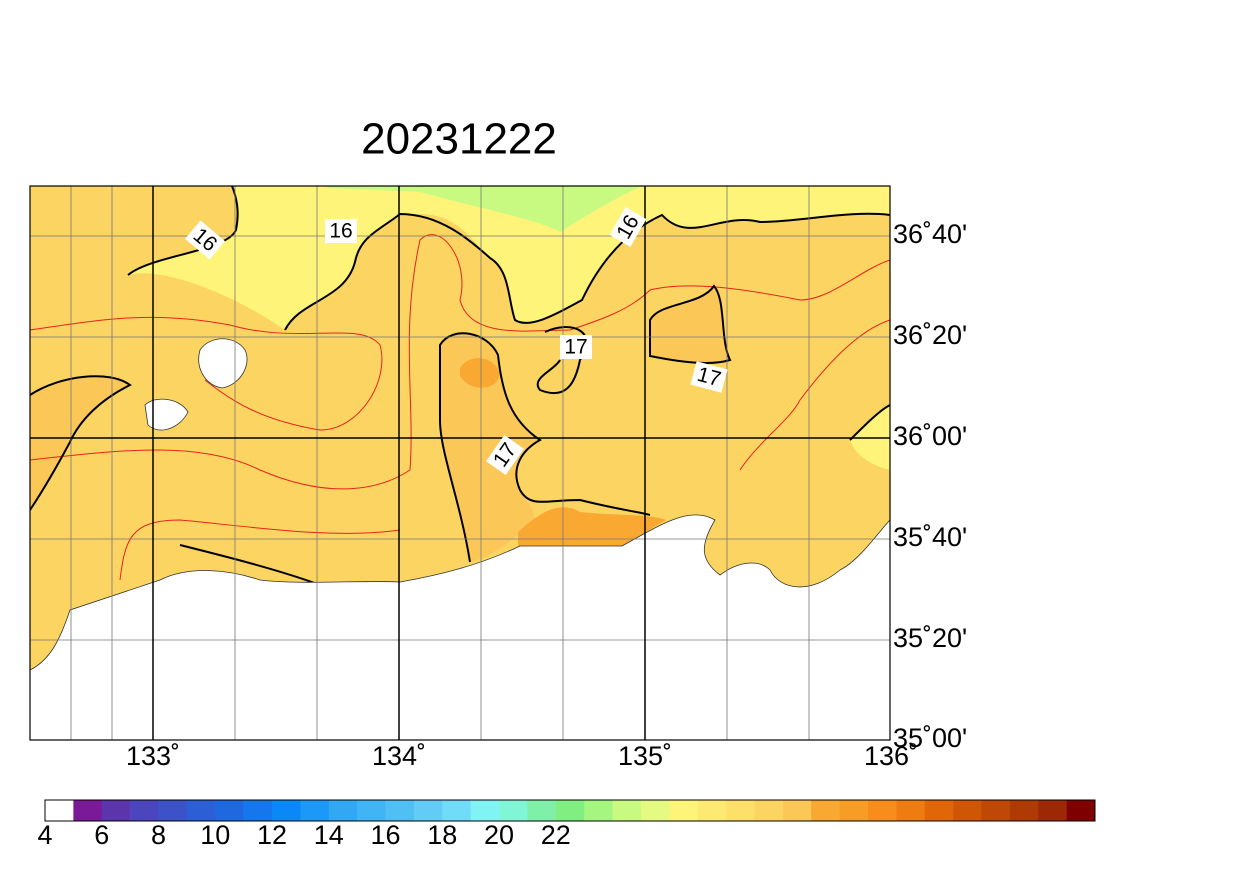 This screenshot has width=1237, height=880. What do you see at coordinates (930, 738) in the screenshot?
I see `latitude-label: 35˚00'` at bounding box center [930, 738].